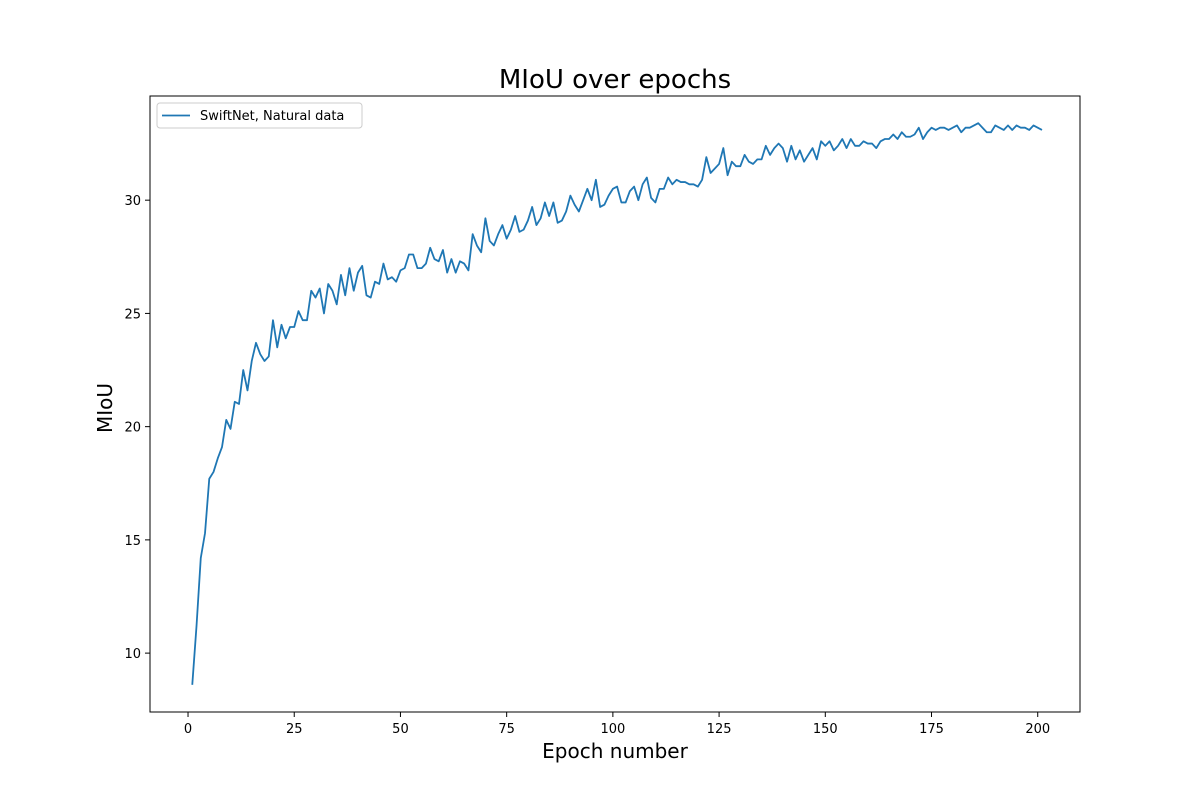  What do you see at coordinates (105, 408) in the screenshot?
I see `y-axis-label: MIoU` at bounding box center [105, 408].